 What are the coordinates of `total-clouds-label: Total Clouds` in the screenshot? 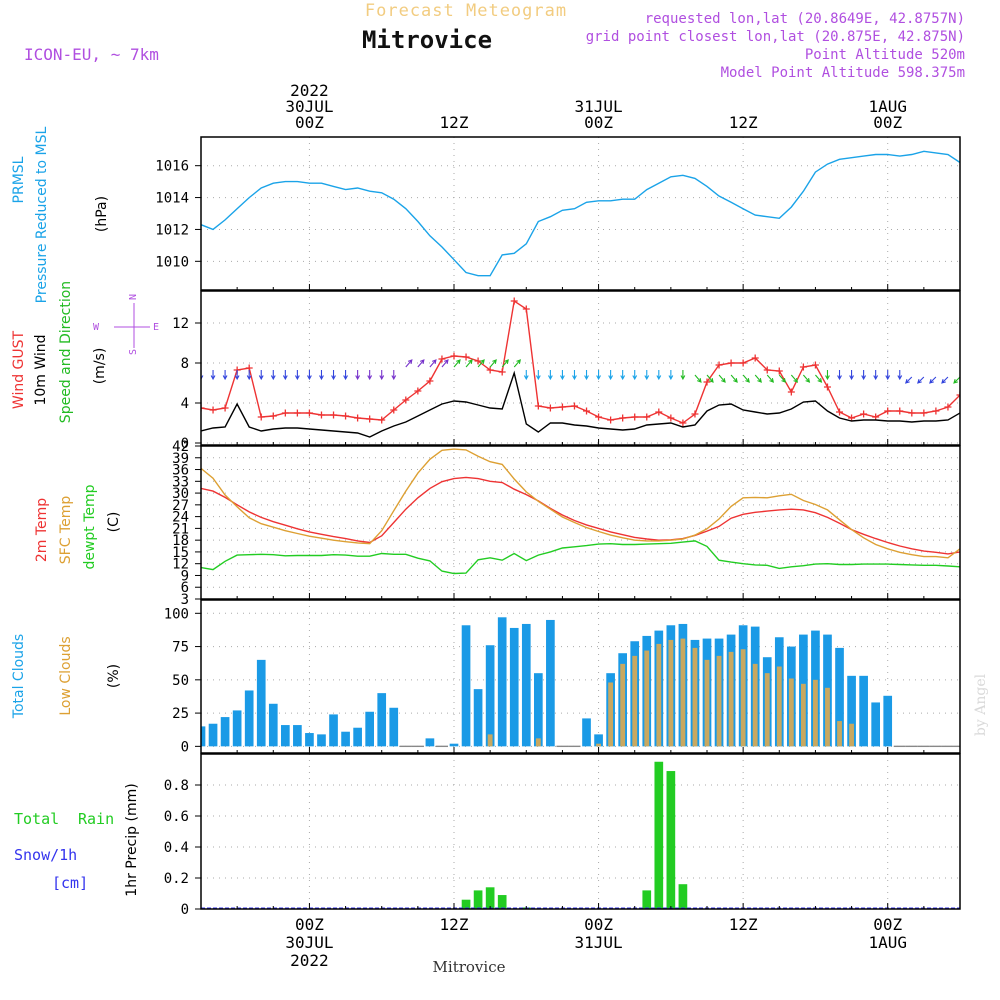 It's located at (19, 676).